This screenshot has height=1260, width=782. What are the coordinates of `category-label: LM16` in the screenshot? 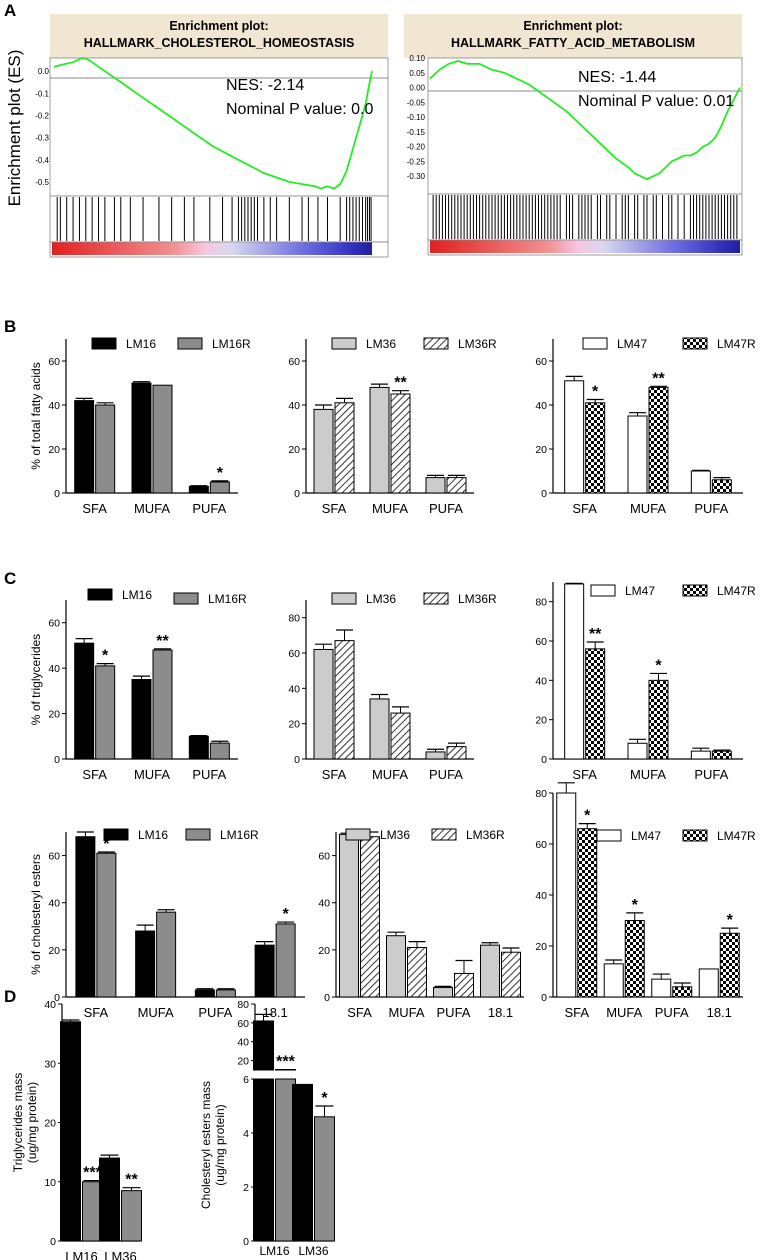 It's located at (81, 1254).